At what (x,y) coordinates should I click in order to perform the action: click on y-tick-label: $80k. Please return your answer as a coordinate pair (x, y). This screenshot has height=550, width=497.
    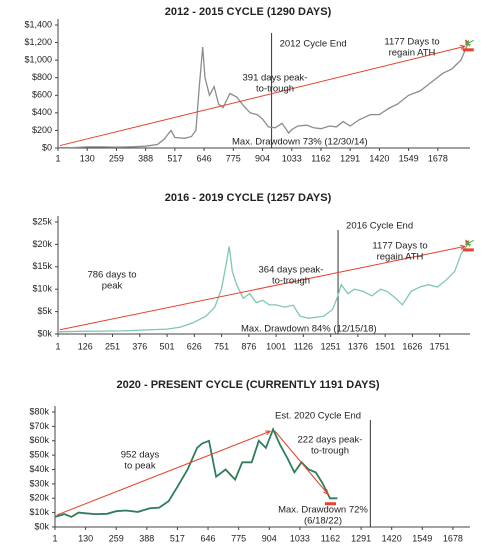
    Looking at the image, I should click on (39, 411).